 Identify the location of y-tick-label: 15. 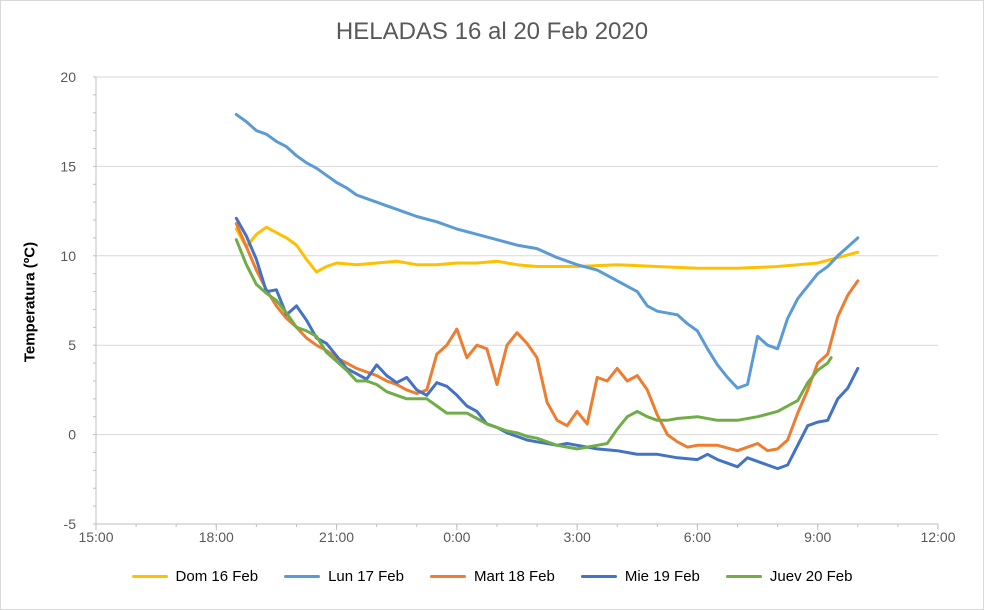
(68, 166).